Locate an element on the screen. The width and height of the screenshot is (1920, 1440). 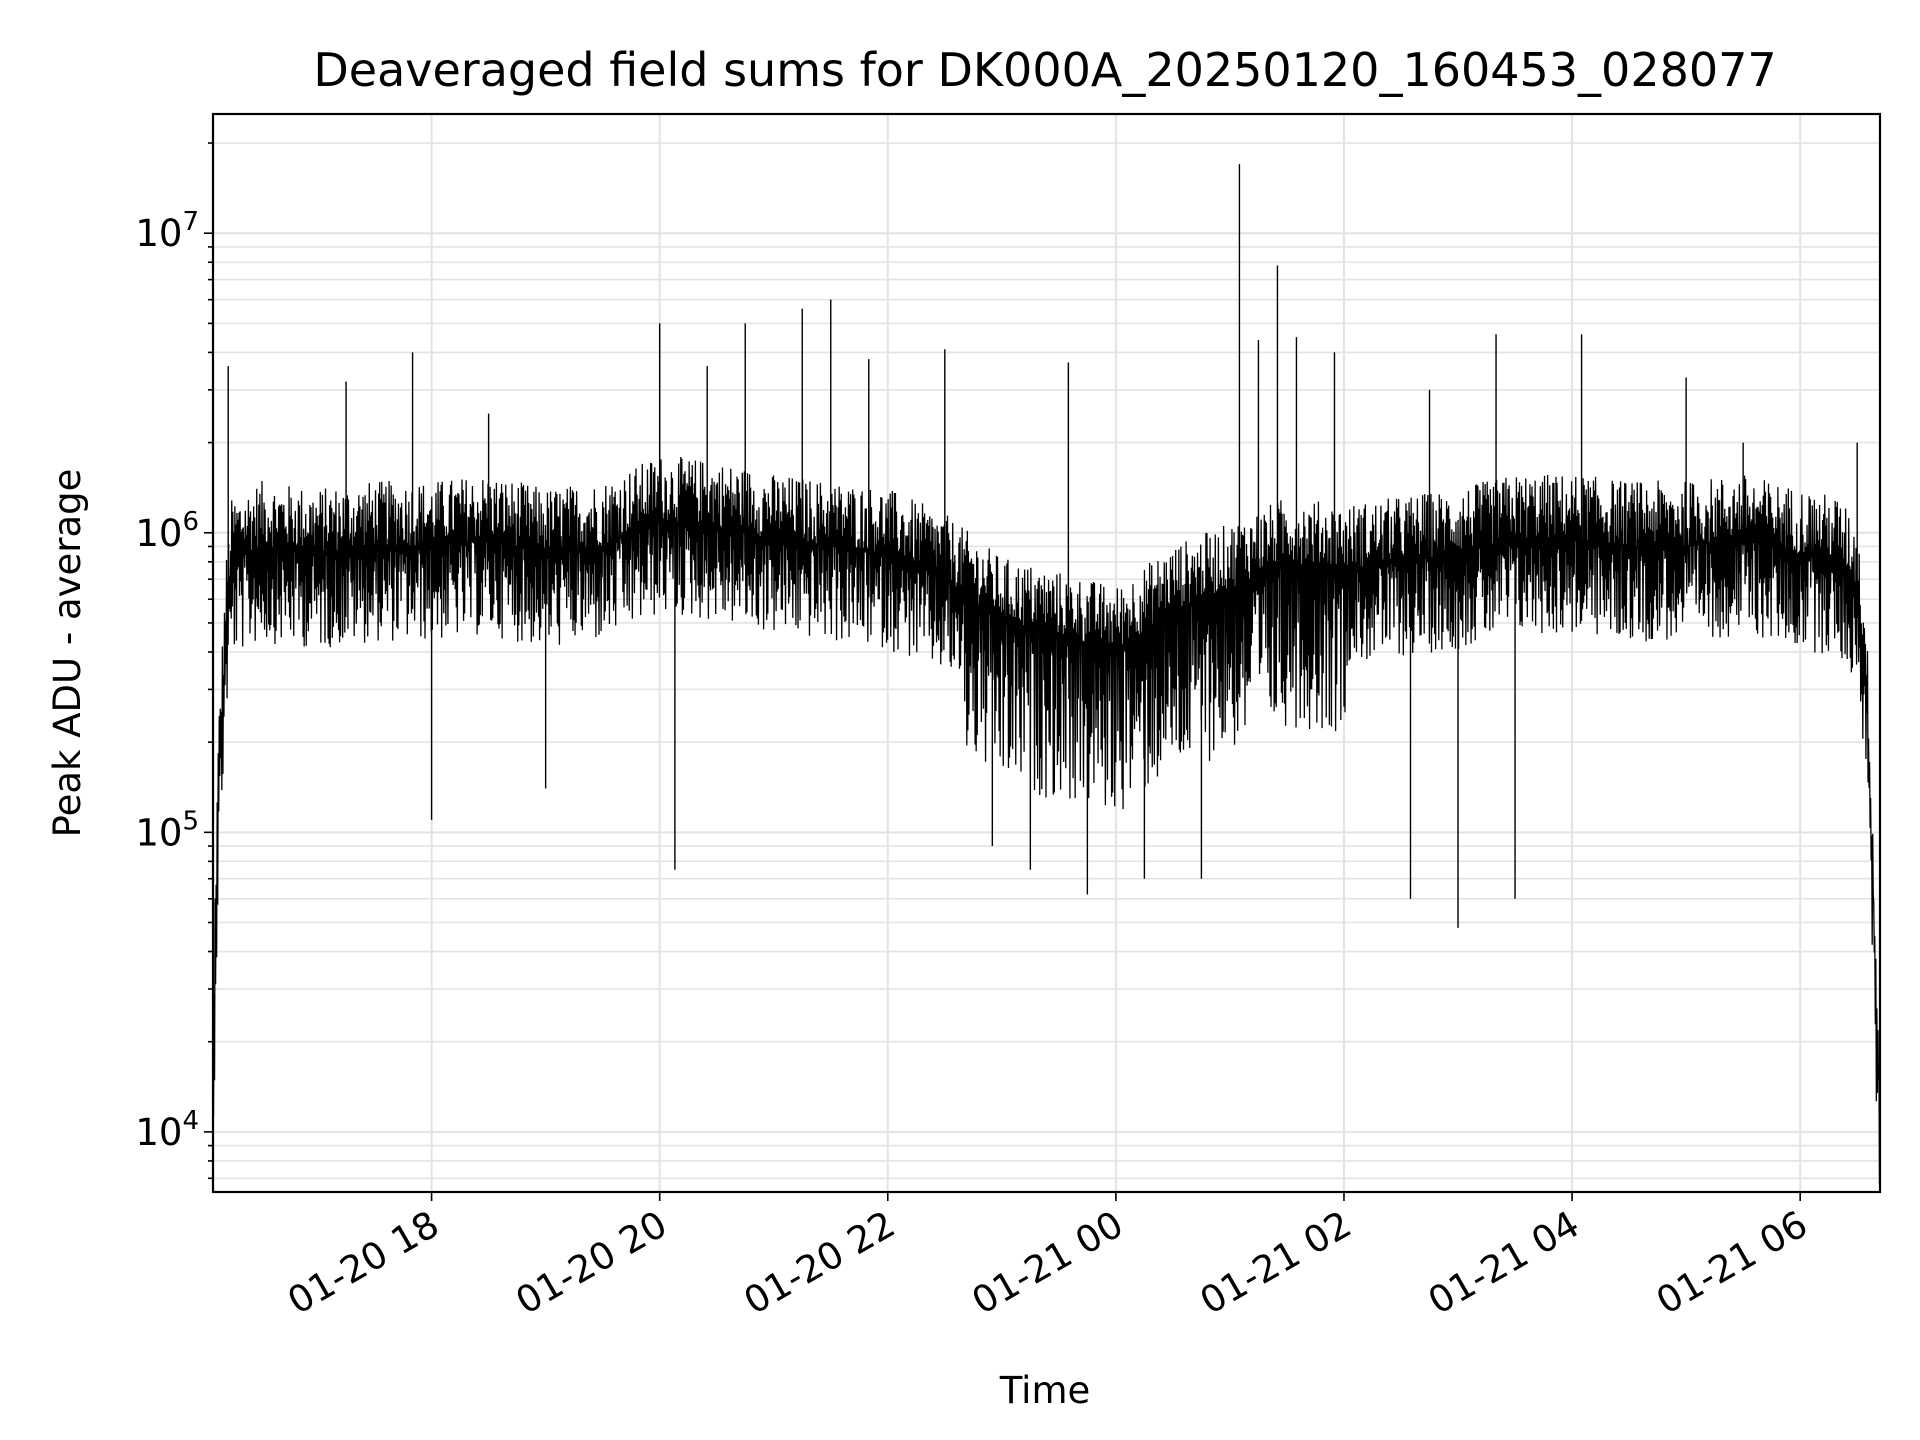
y-tick-label: 106 is located at coordinates (167, 531).